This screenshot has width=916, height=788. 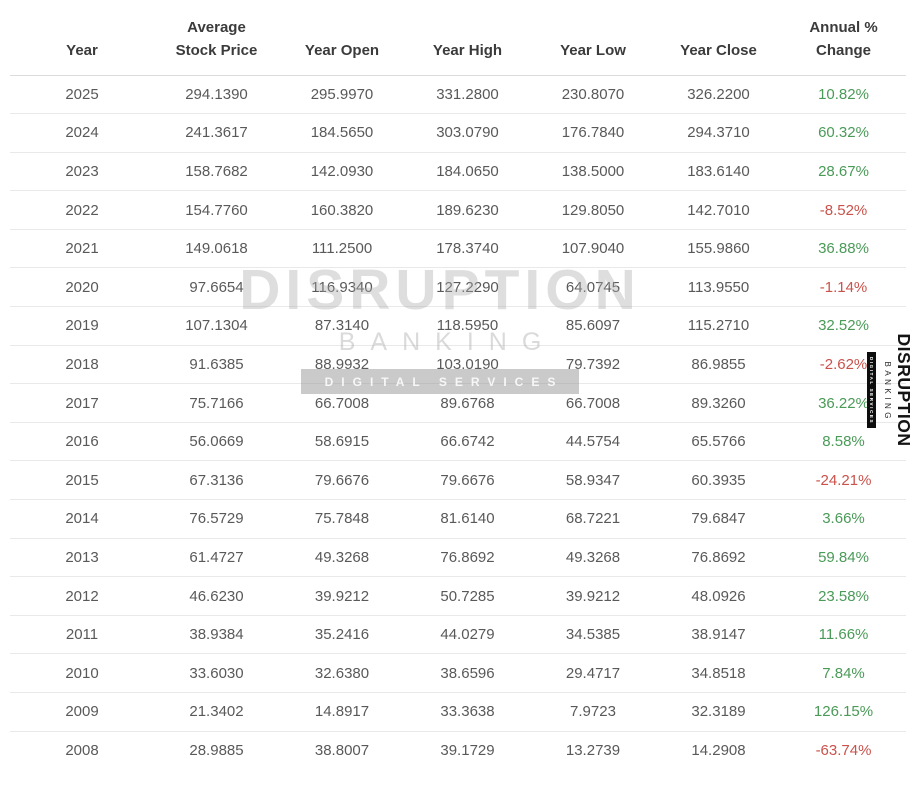 I want to click on year-low-cell: 66.7008, so click(x=593, y=403).